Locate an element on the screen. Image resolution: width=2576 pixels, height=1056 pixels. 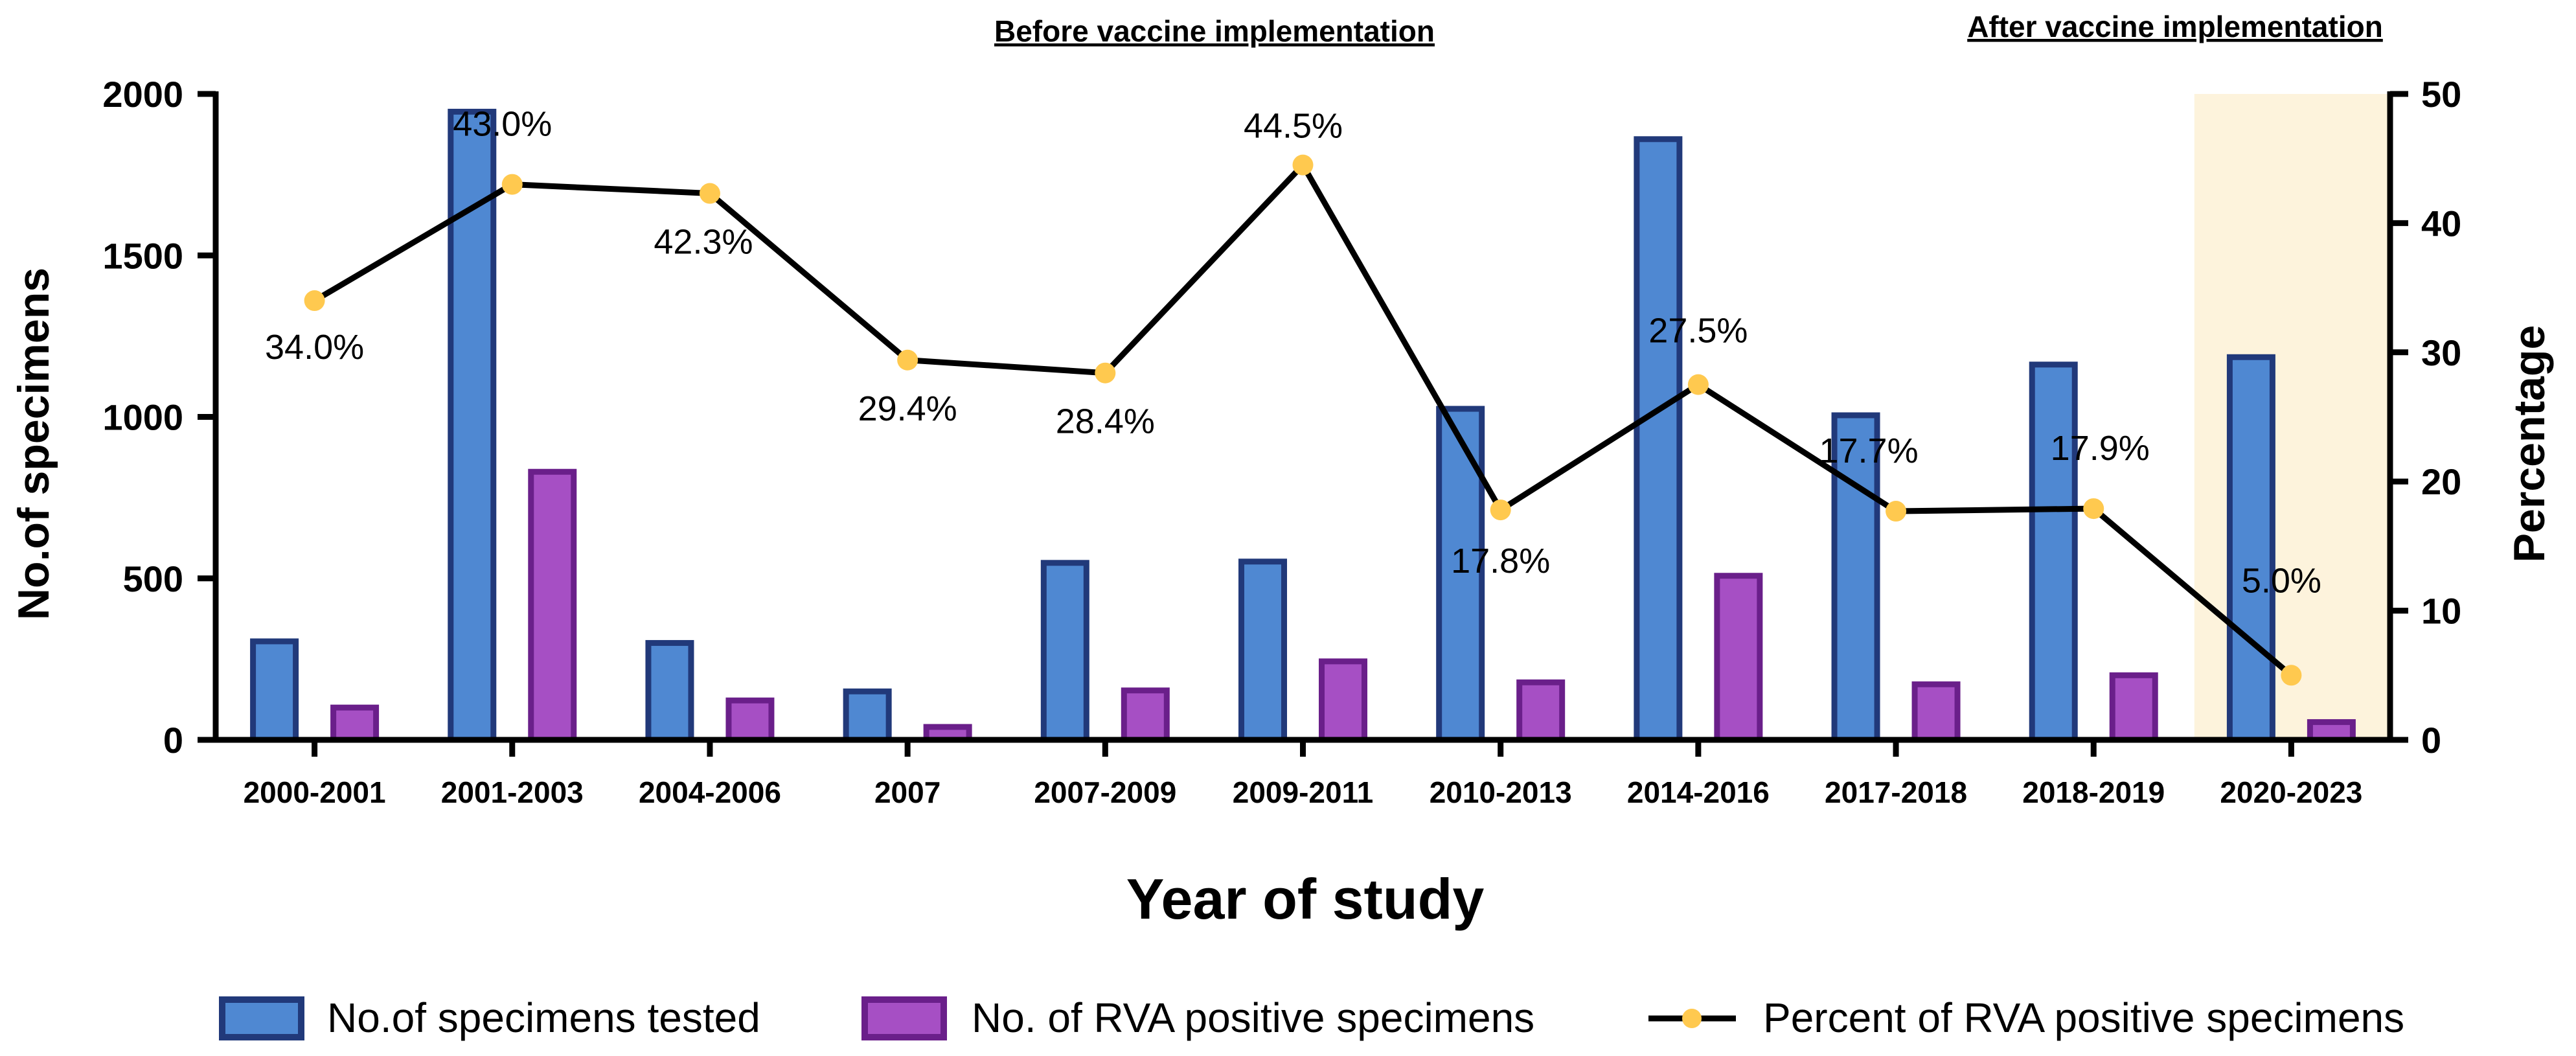
bar-positive-2017-2018 is located at coordinates (1936, 712).